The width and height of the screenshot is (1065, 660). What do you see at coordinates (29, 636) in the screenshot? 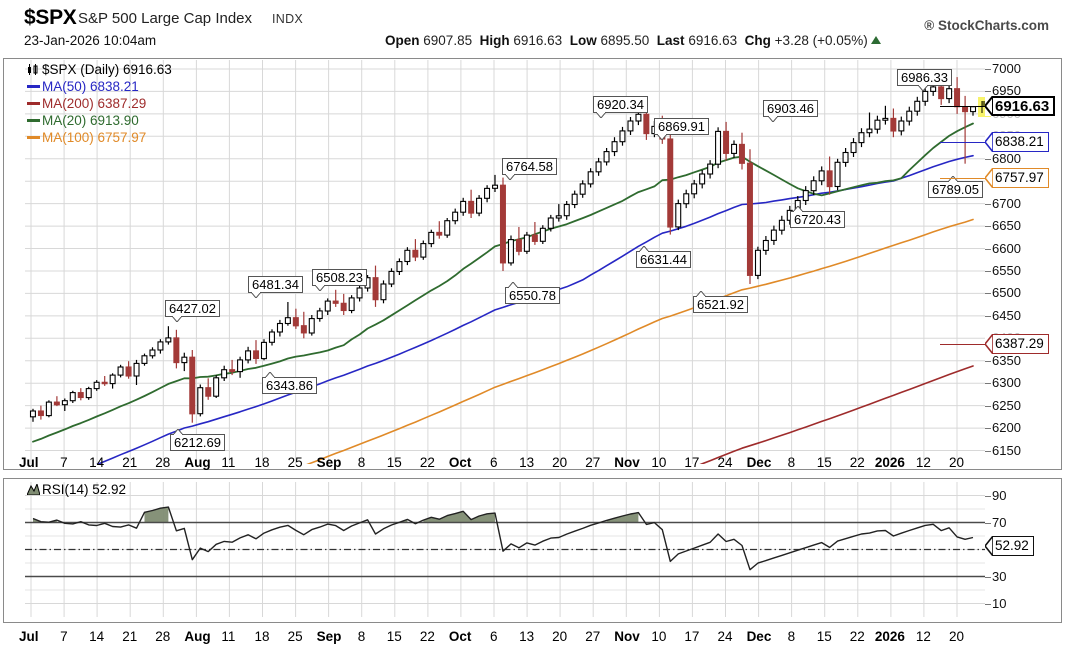
I see `x-axis-label: Jul` at bounding box center [29, 636].